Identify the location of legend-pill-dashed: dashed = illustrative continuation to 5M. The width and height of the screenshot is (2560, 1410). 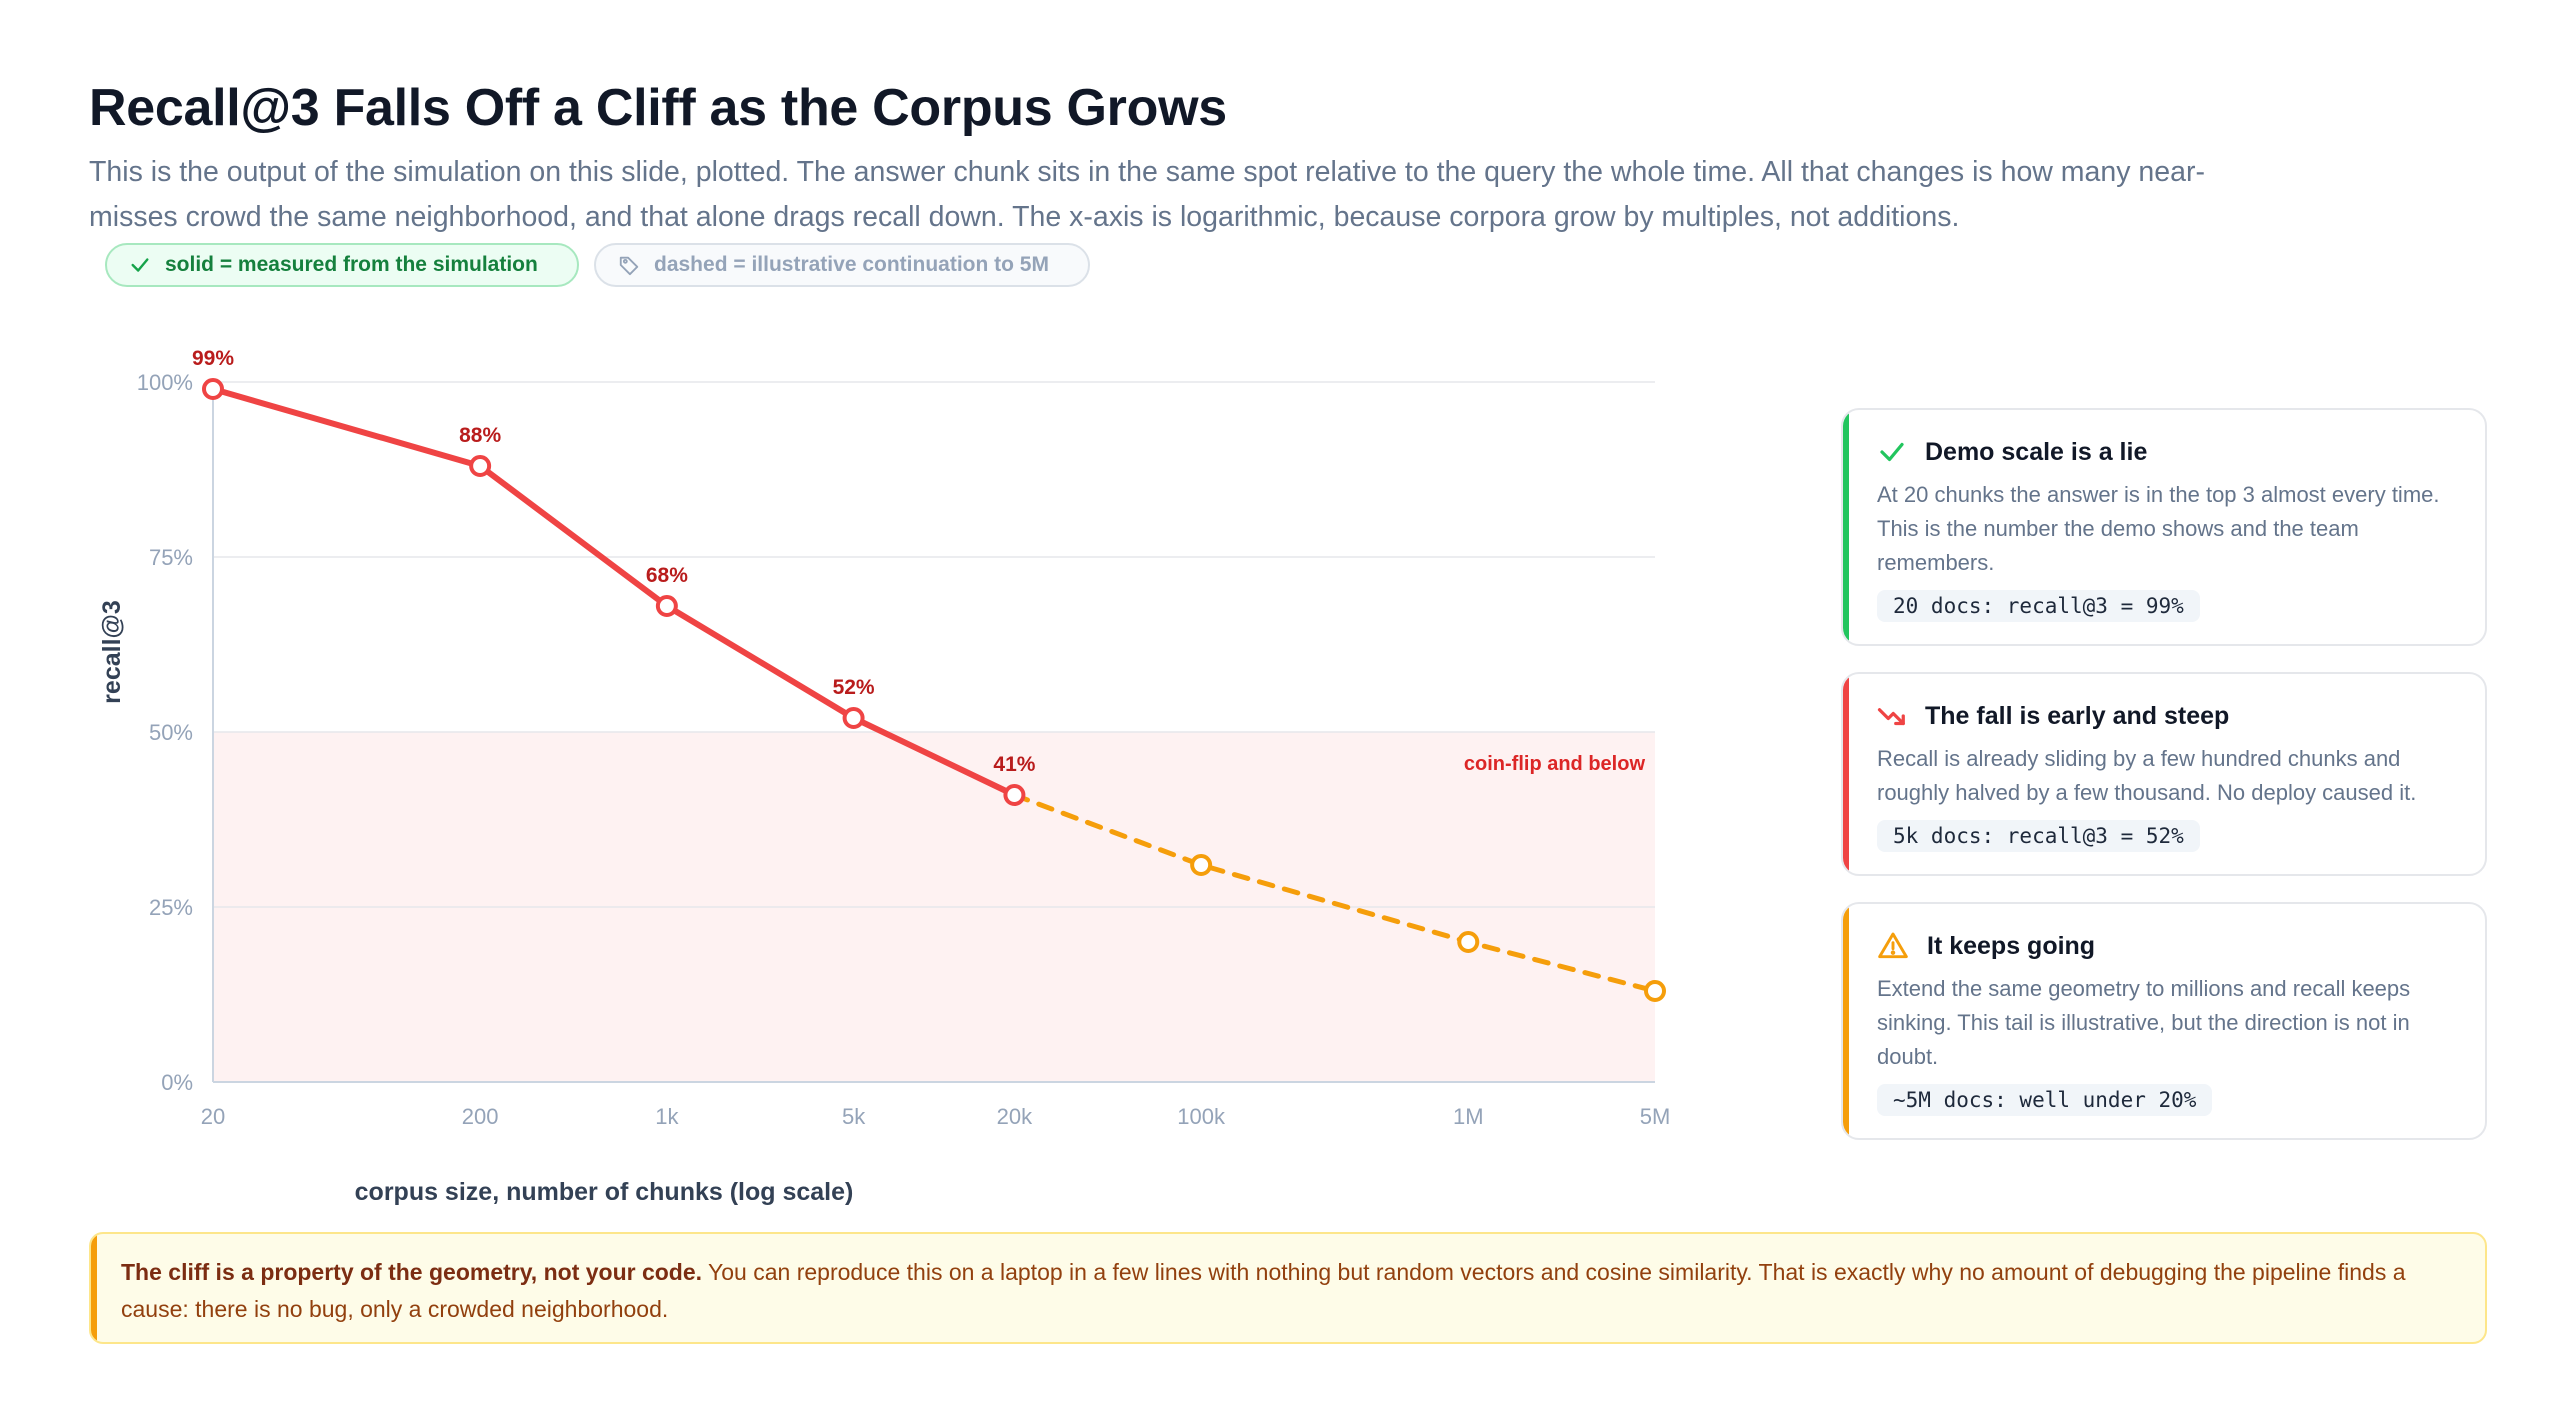
(842, 265).